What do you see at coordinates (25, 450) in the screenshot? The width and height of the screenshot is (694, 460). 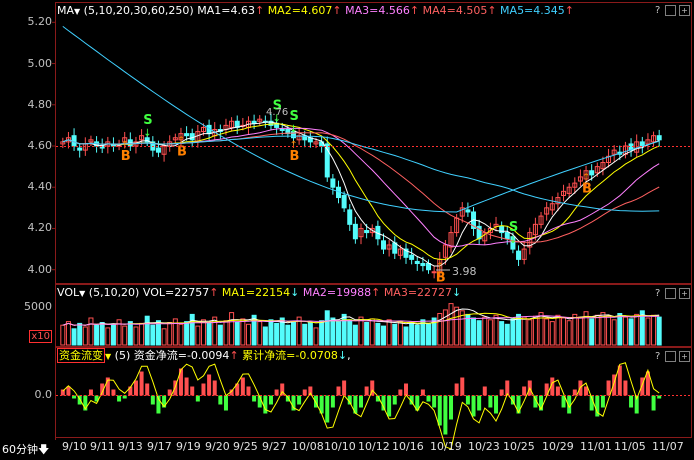 I see `period-selector: 60分钟🡇` at bounding box center [25, 450].